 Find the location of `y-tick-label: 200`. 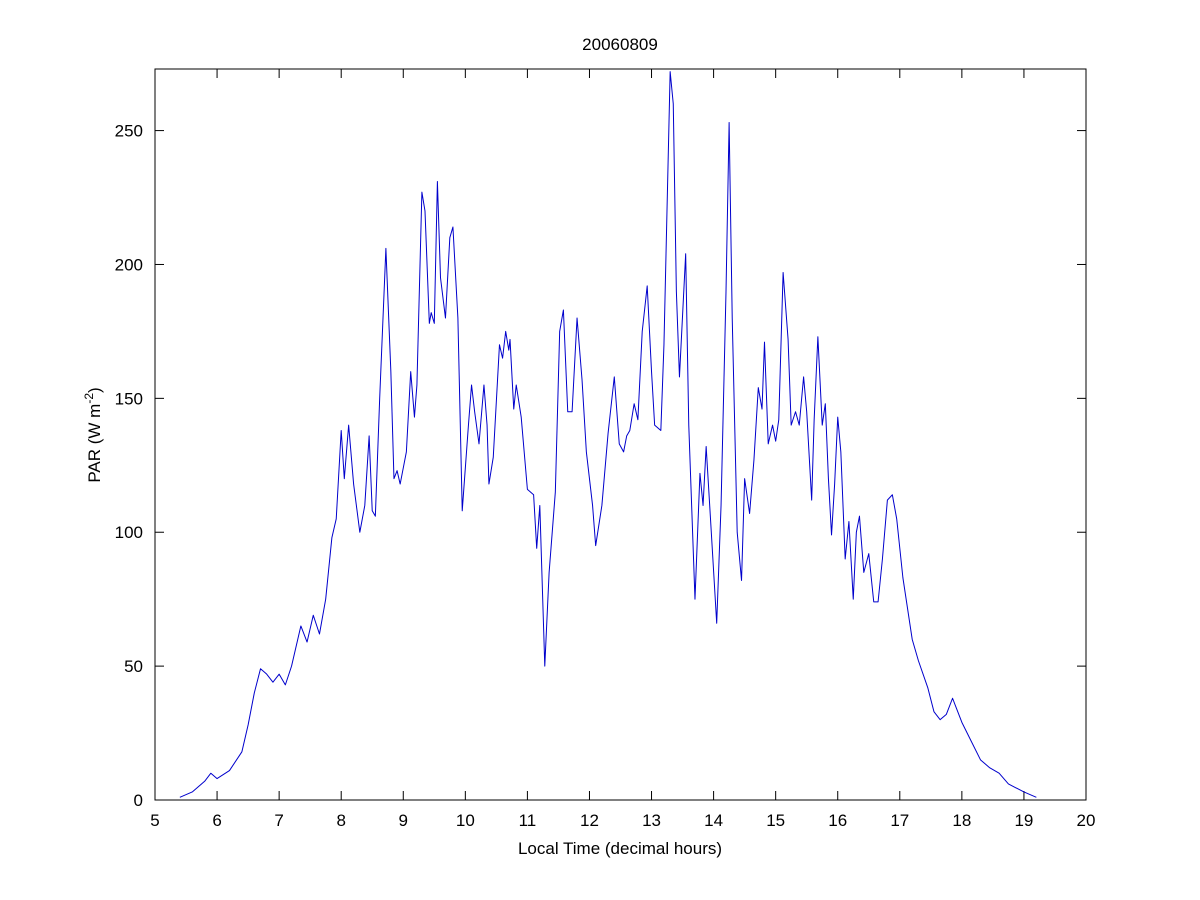

y-tick-label: 200 is located at coordinates (129, 264).